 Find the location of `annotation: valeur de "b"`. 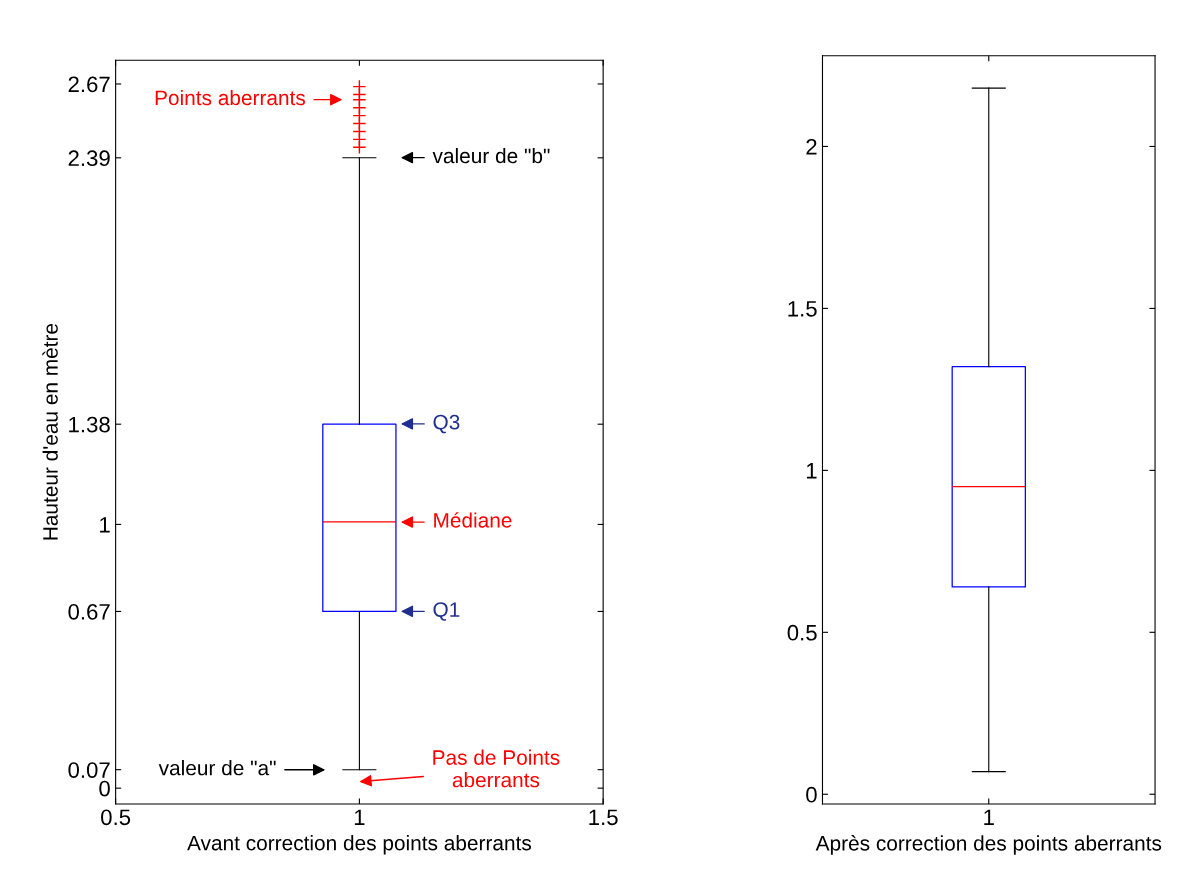

annotation: valeur de "b" is located at coordinates (491, 155).